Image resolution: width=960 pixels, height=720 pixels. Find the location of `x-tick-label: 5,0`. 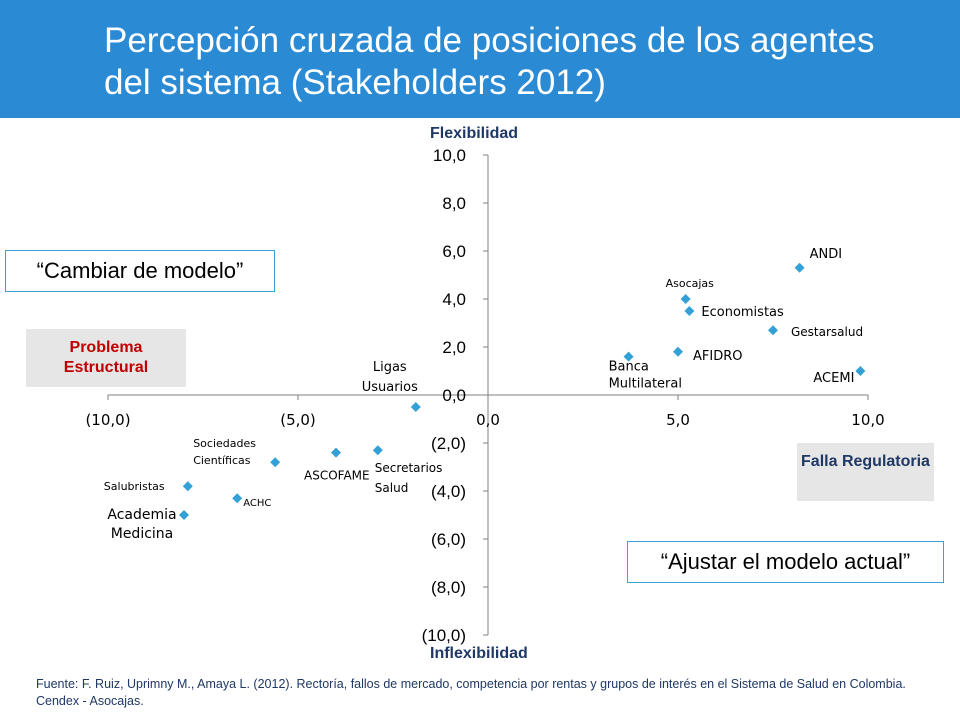

x-tick-label: 5,0 is located at coordinates (678, 420).